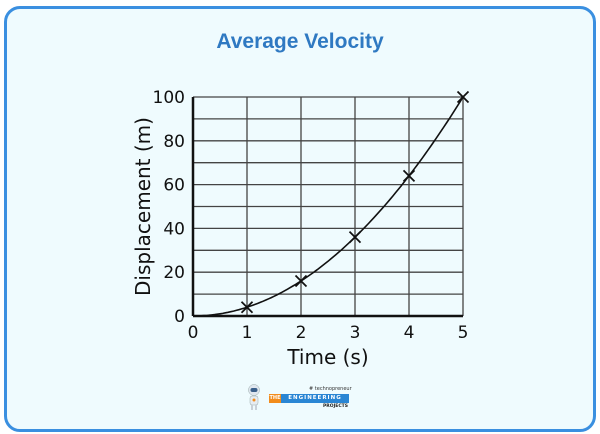 Image resolution: width=600 pixels, height=434 pixels. What do you see at coordinates (143, 206) in the screenshot?
I see `y-axis-label: Displacement (m)` at bounding box center [143, 206].